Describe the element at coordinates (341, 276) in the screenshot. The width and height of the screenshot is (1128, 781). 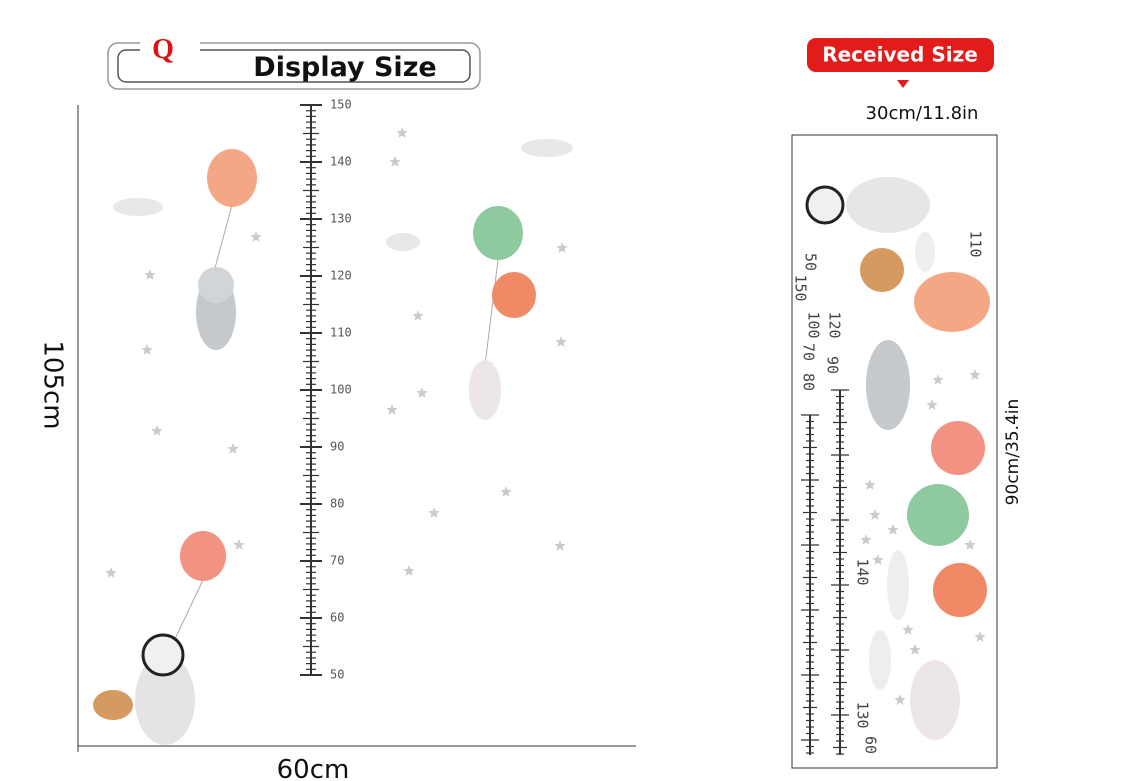
I see `ruler-label: 120` at that location.